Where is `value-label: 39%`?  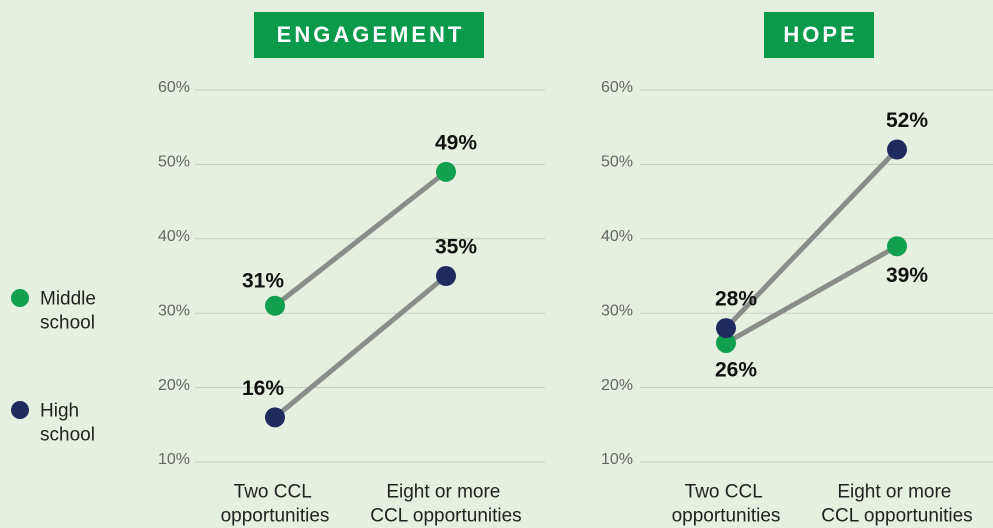 value-label: 39% is located at coordinates (907, 275).